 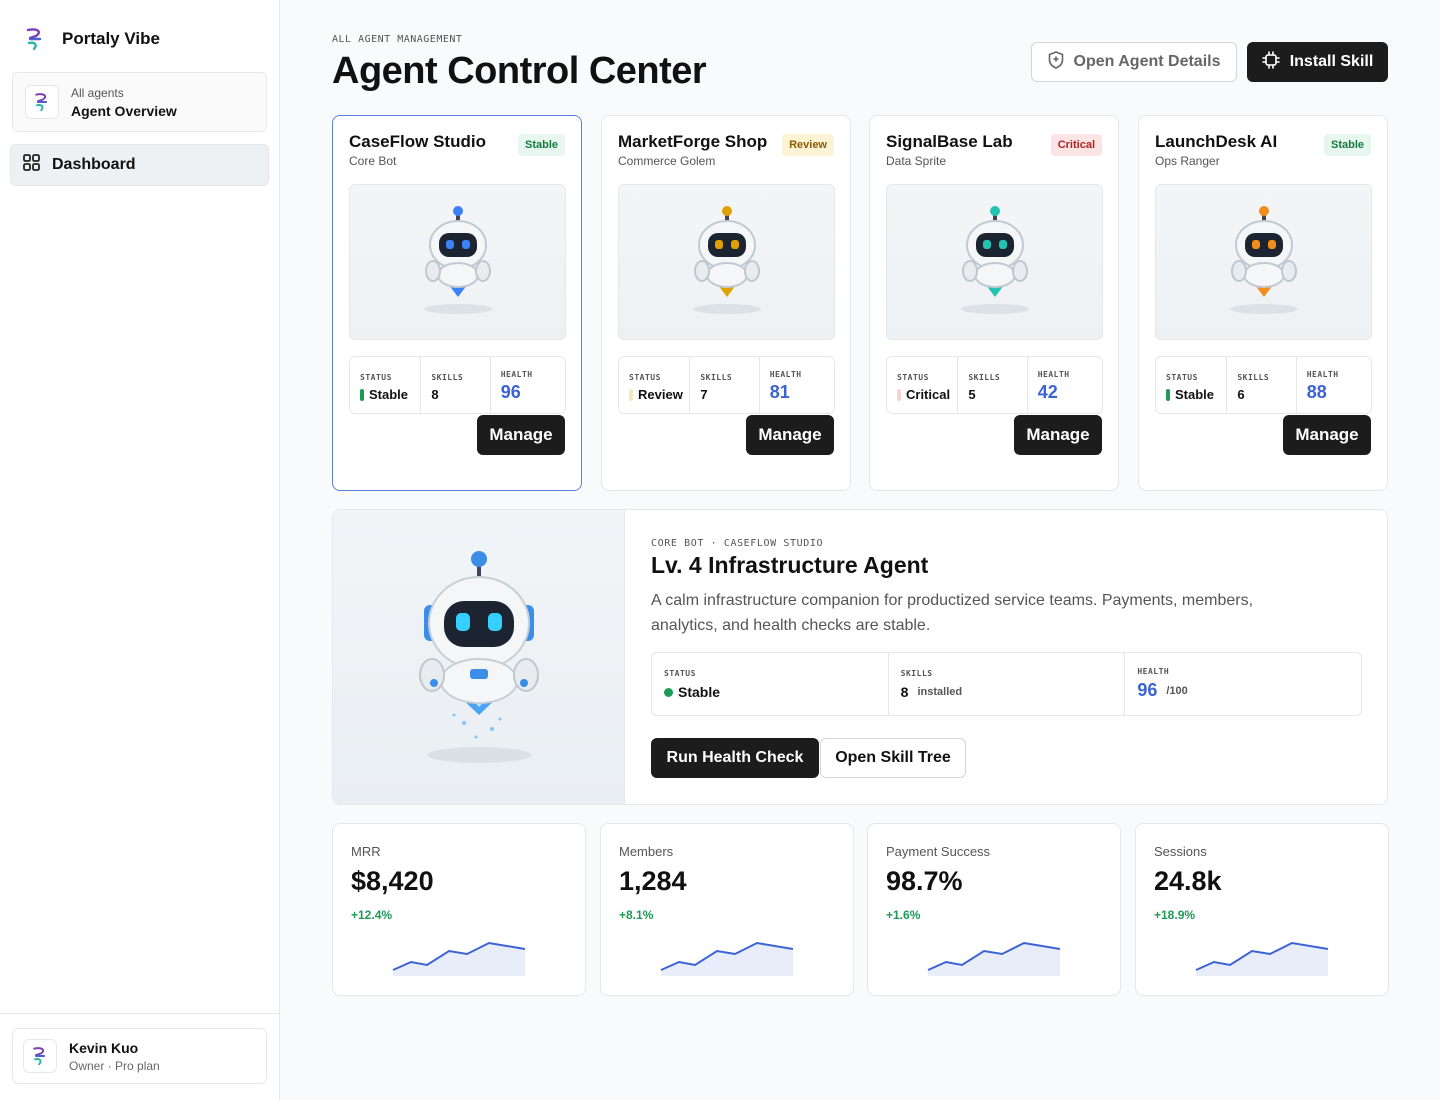 What do you see at coordinates (94, 164) in the screenshot?
I see `sidebar-item-label: Dashboard` at bounding box center [94, 164].